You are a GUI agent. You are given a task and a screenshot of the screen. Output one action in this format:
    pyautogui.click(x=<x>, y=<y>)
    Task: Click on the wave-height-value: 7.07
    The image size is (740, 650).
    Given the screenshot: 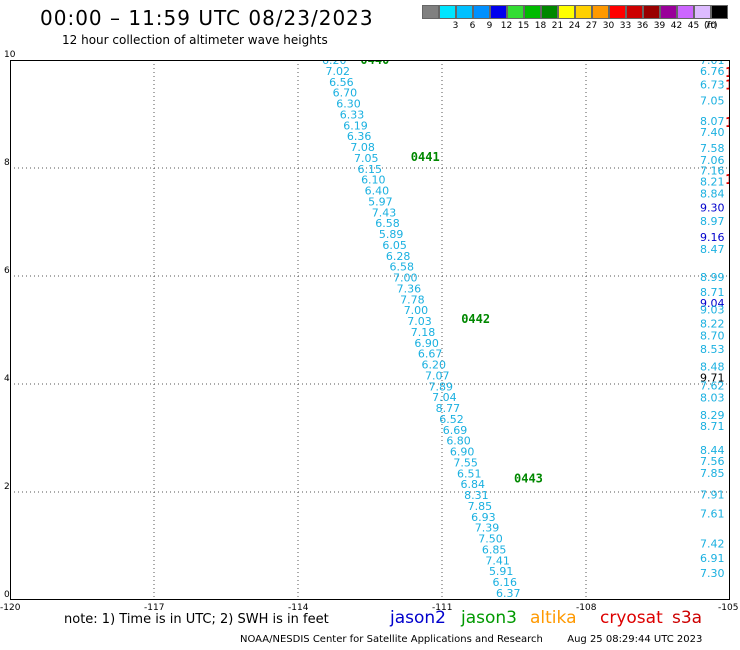 What is the action you would take?
    pyautogui.click(x=437, y=375)
    